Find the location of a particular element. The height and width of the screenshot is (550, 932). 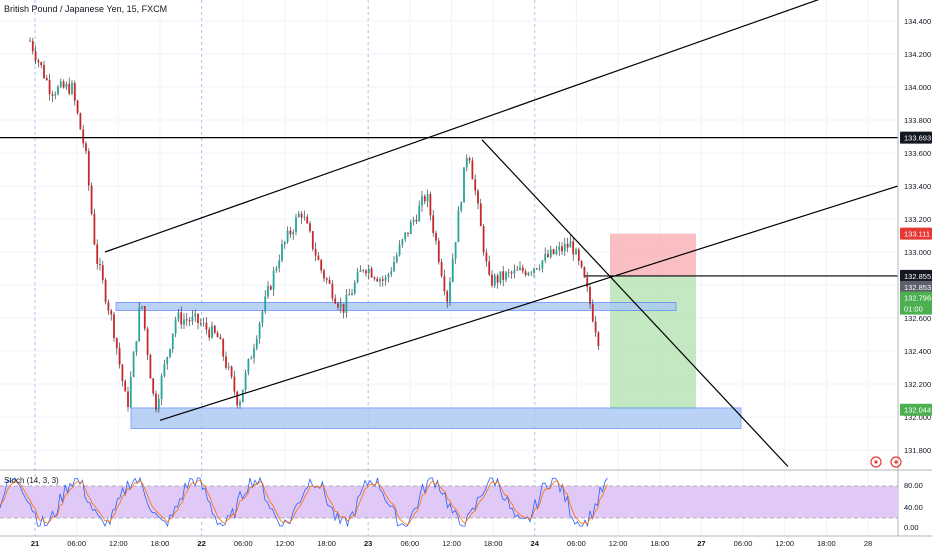

price-tick: 134.000 is located at coordinates (917, 87).